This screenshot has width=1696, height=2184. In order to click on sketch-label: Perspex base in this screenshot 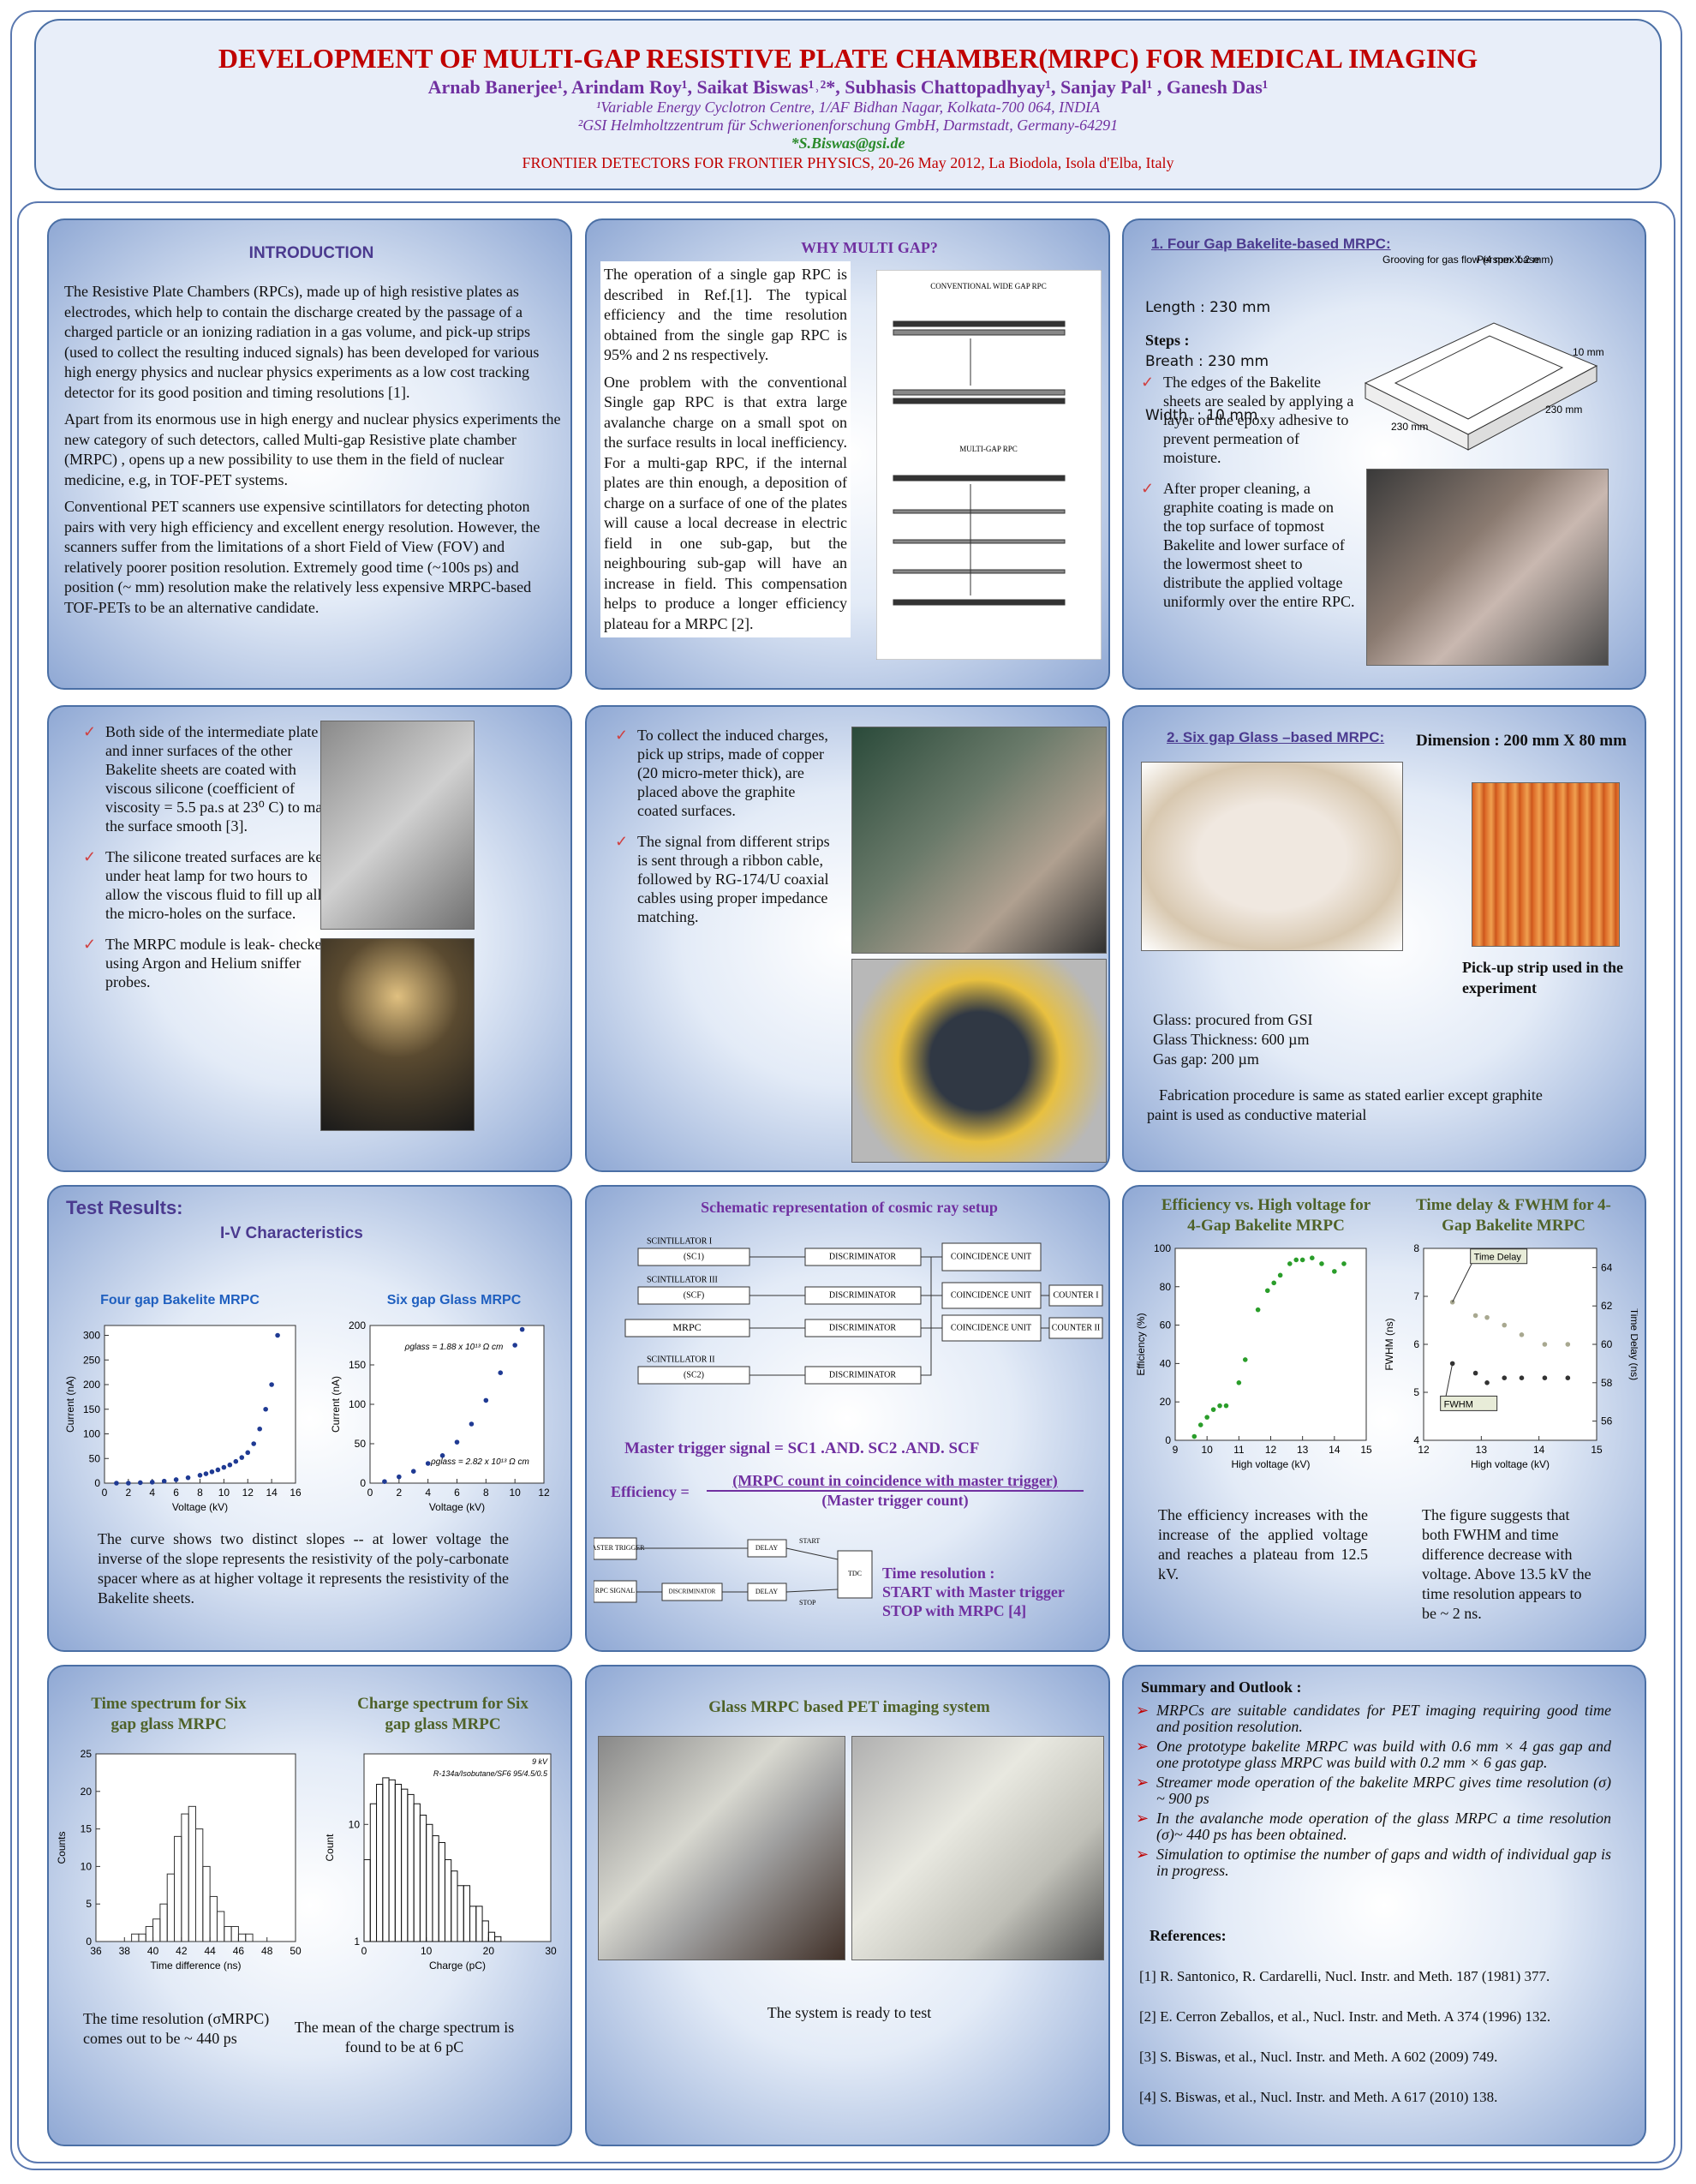, I will do `click(1508, 260)`.